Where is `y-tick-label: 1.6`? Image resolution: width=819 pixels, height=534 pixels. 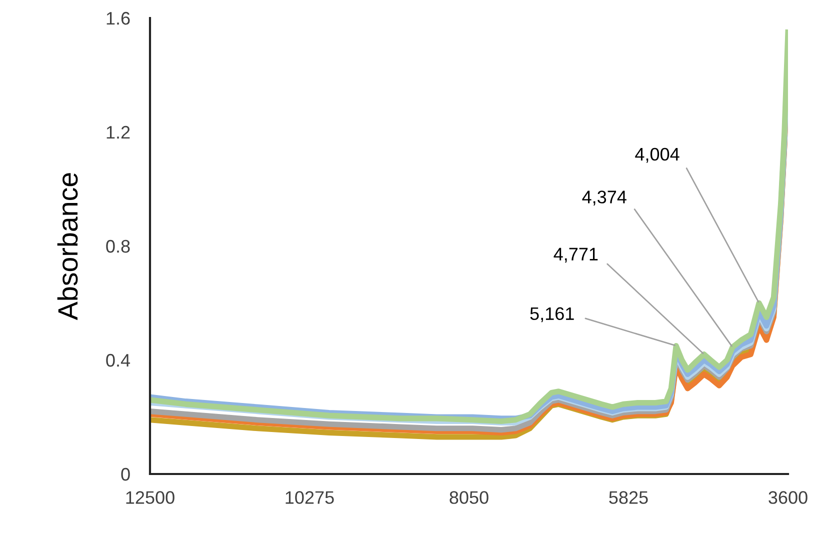
y-tick-label: 1.6 is located at coordinates (118, 18).